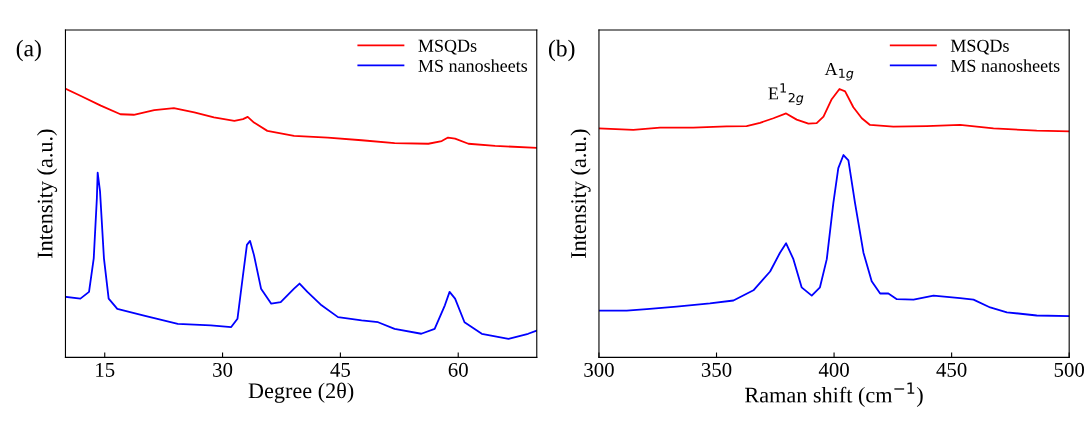  I want to click on x-tick-label: 30, so click(223, 369).